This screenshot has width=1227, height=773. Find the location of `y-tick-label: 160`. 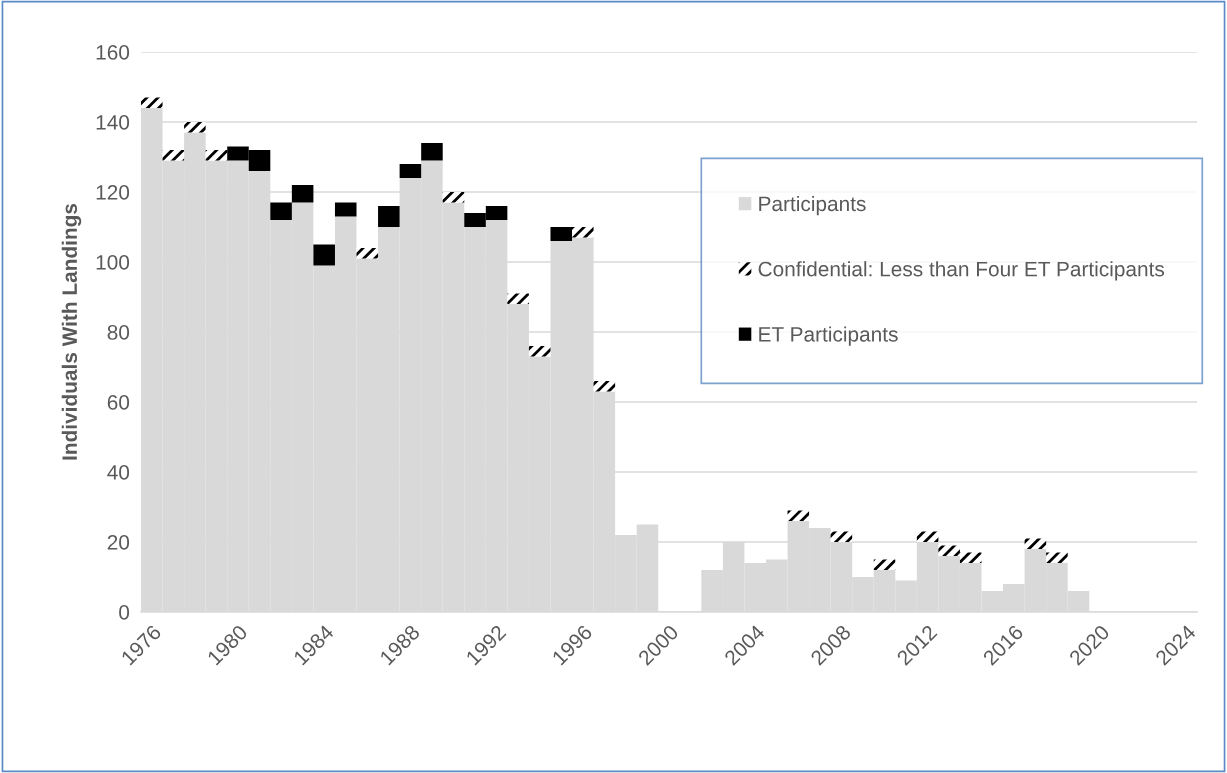

y-tick-label: 160 is located at coordinates (113, 52).